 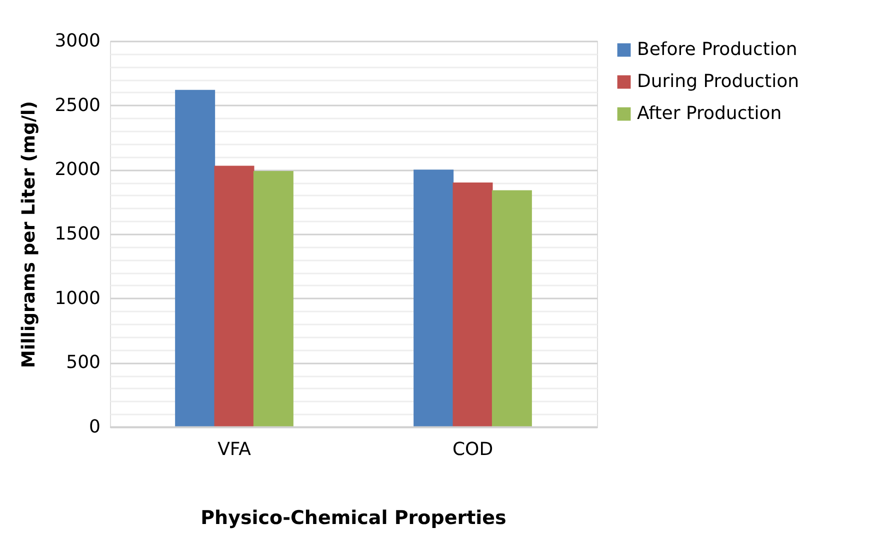 I want to click on x-tick-label: VFA, so click(x=235, y=449).